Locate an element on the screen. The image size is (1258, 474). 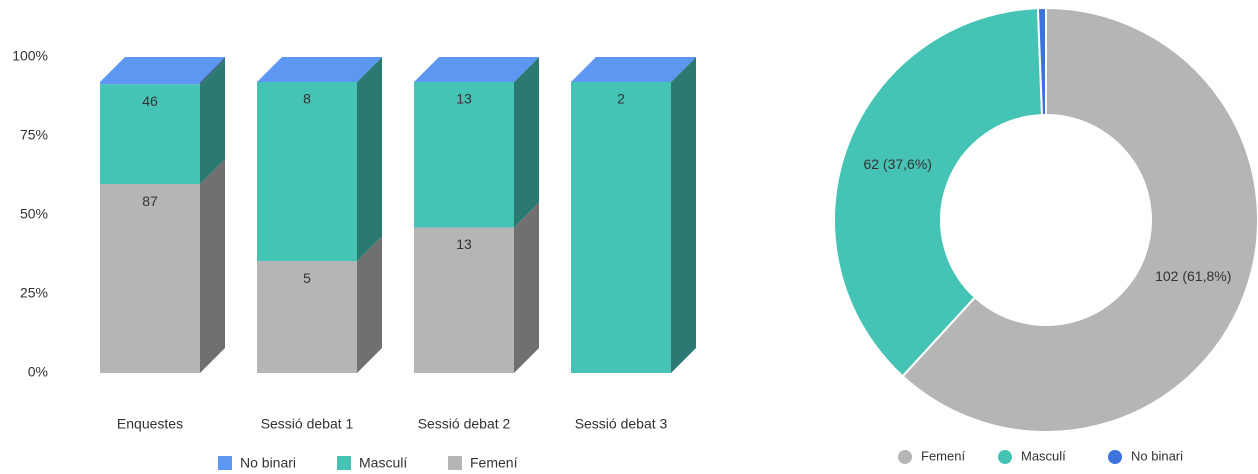
data-label: 102 (61,8%) is located at coordinates (1193, 276).